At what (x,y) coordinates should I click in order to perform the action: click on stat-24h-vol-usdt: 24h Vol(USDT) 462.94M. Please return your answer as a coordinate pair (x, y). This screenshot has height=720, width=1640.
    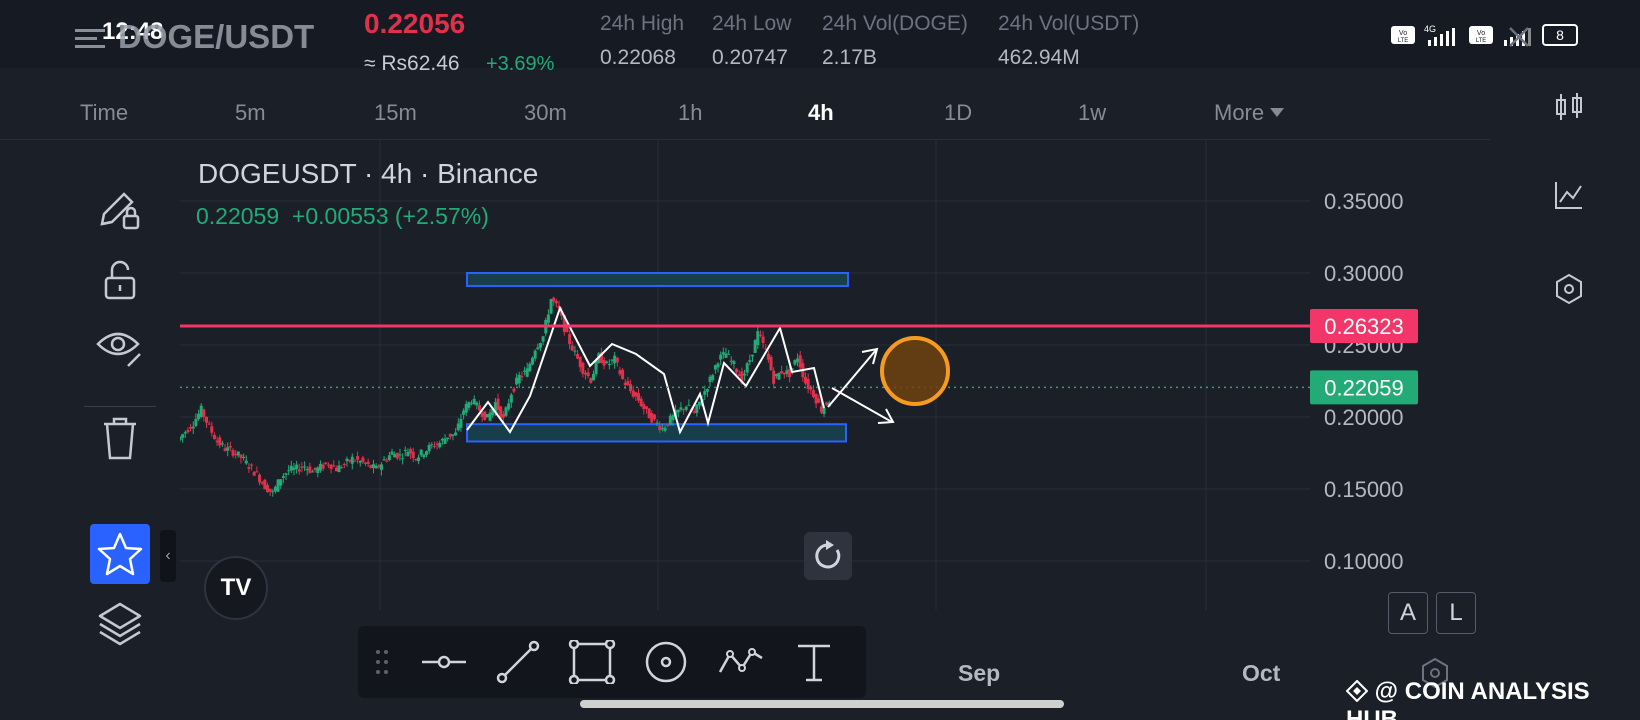
    Looking at the image, I should click on (1068, 41).